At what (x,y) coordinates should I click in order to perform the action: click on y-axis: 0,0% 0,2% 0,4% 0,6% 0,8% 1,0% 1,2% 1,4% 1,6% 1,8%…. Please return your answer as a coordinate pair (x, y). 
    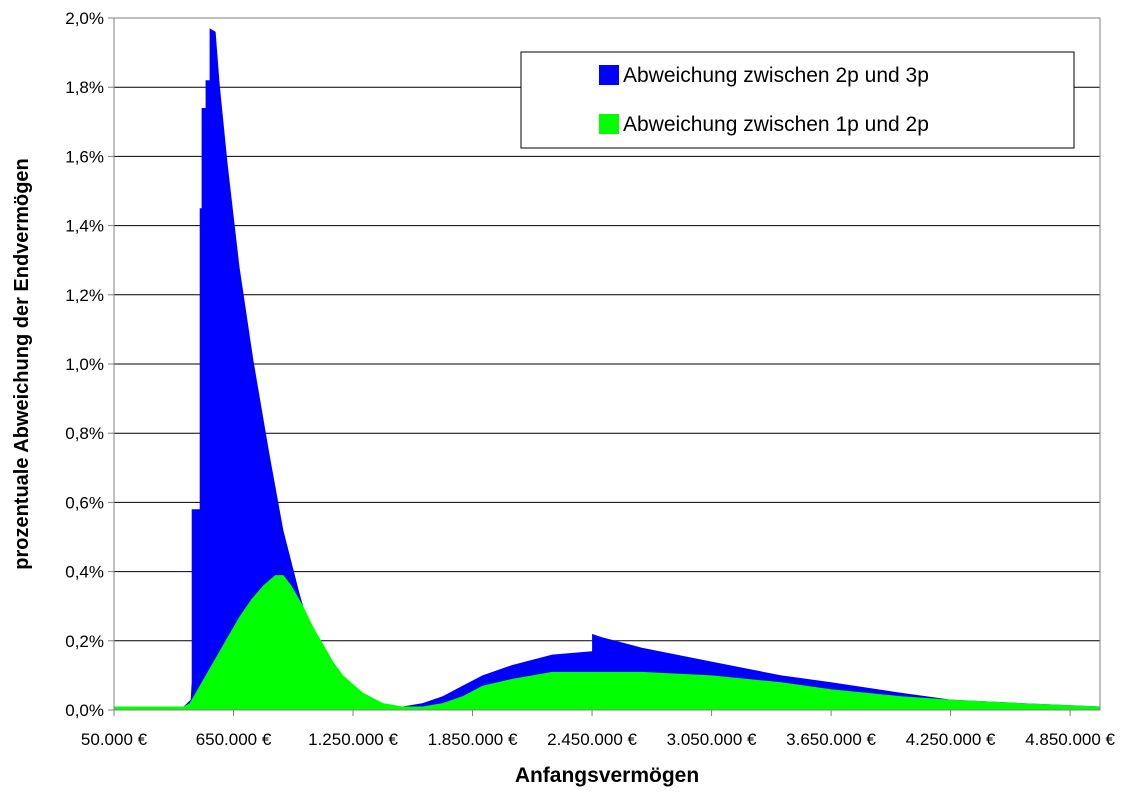
    Looking at the image, I should click on (89, 364).